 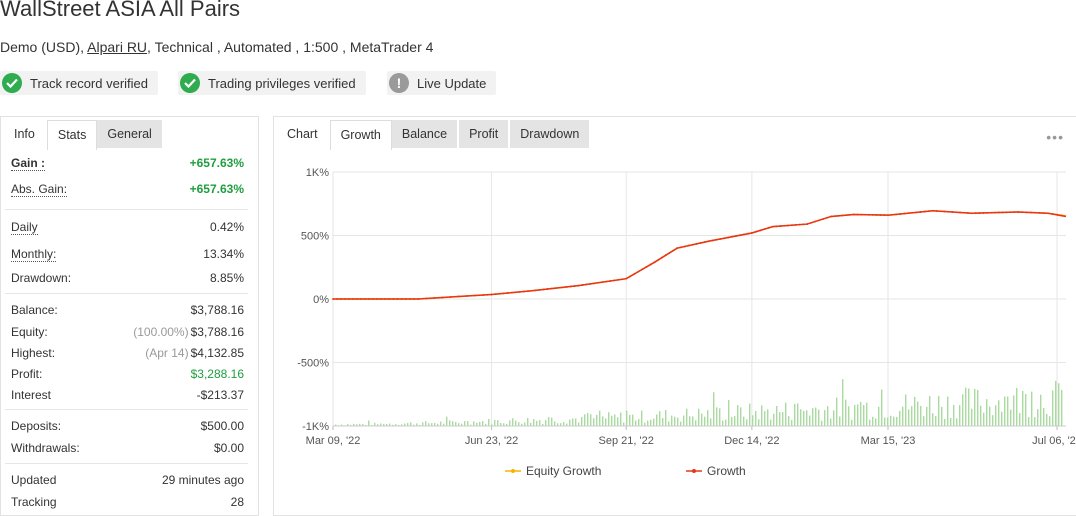 I want to click on live-update-badge: ! Live Update, so click(x=442, y=83).